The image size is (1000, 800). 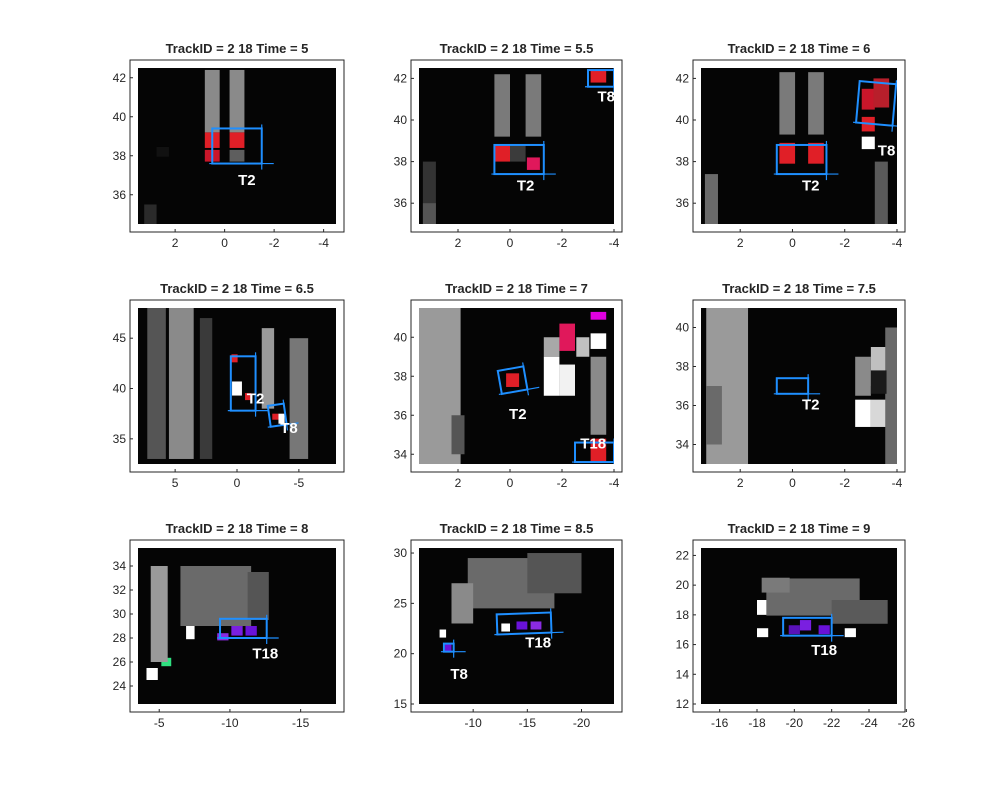 What do you see at coordinates (473, 723) in the screenshot?
I see `x-tick-label: -10` at bounding box center [473, 723].